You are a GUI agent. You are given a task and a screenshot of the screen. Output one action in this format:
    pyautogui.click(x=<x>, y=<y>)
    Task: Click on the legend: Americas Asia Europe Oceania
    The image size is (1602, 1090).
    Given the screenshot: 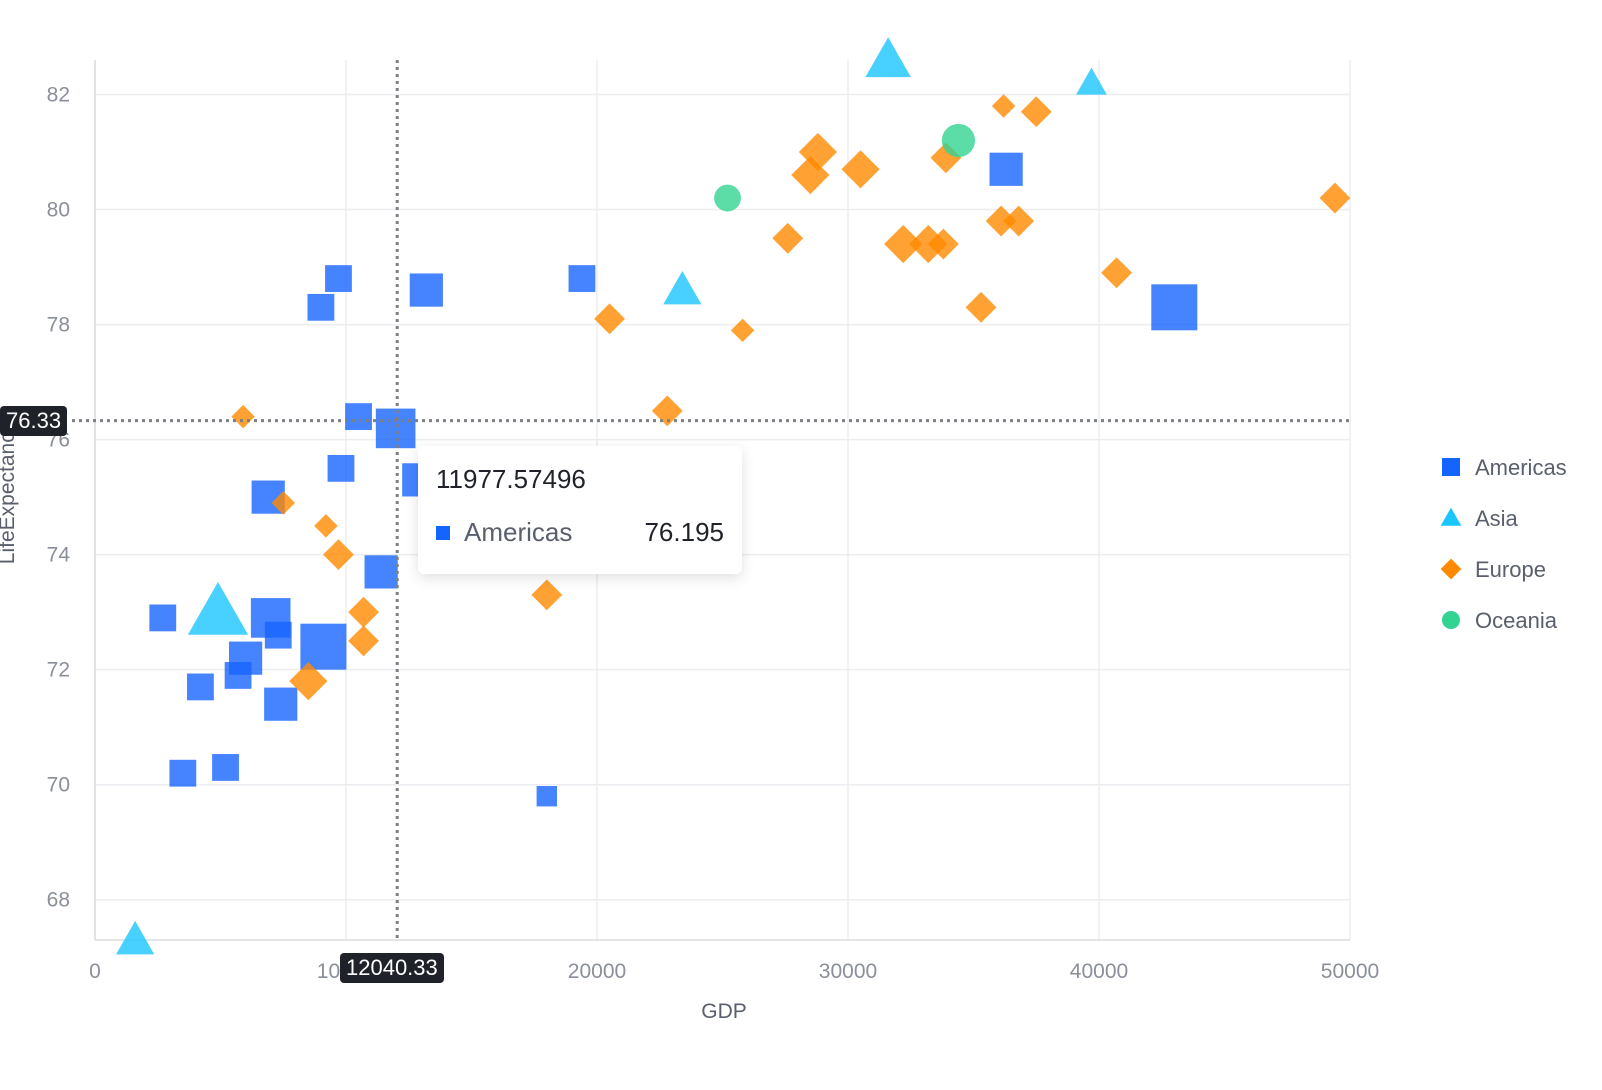 What is the action you would take?
    pyautogui.click(x=1503, y=544)
    